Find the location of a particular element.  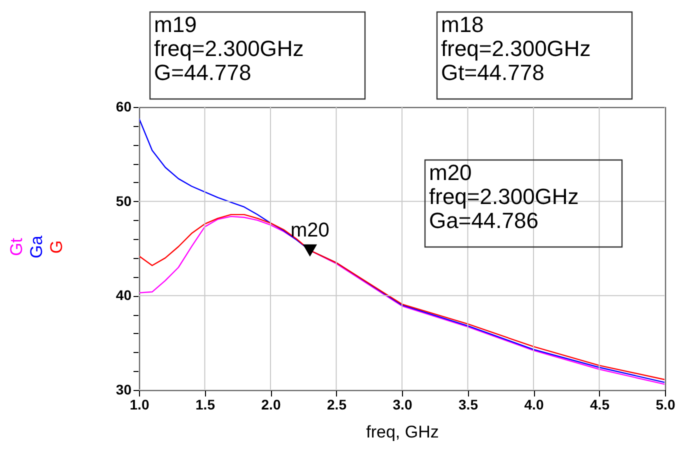

x-tick-label: 5.0 is located at coordinates (666, 404).